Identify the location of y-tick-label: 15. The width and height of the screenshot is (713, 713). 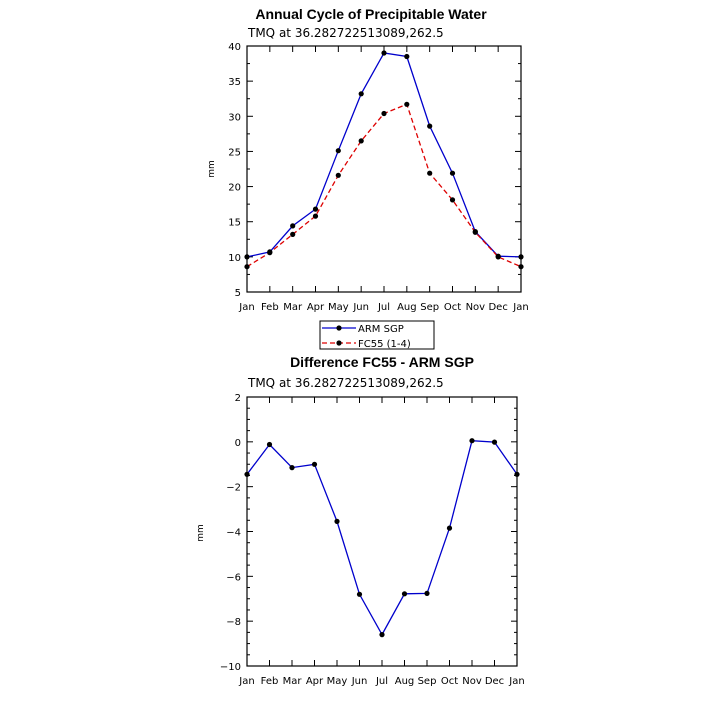
(234, 223).